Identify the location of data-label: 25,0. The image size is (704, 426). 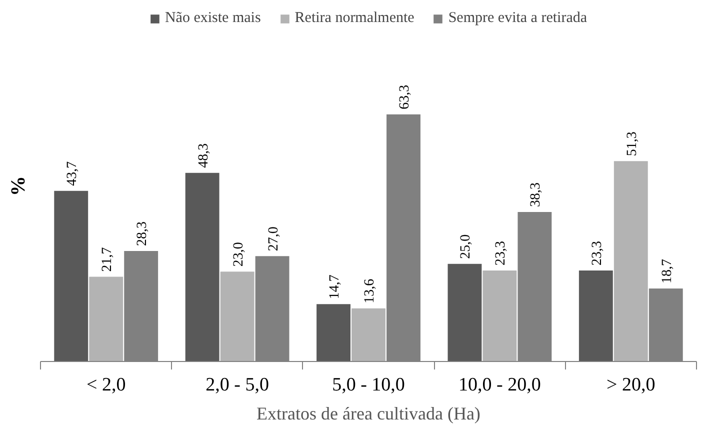
(466, 246).